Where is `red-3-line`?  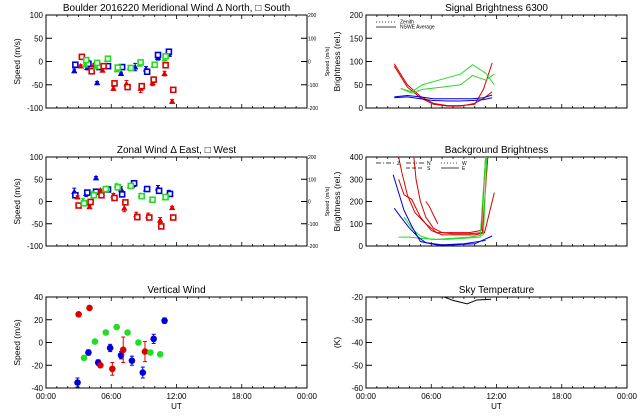
red-3-line is located at coordinates (446, 207).